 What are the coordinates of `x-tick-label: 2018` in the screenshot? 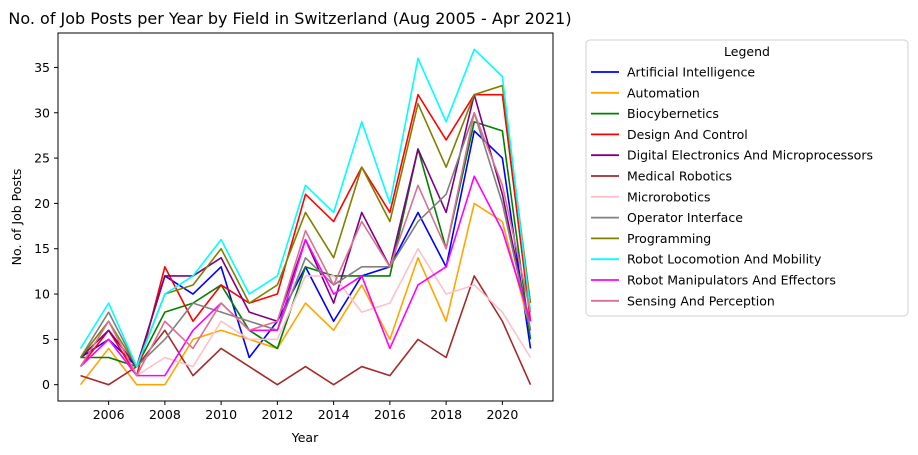 It's located at (446, 414).